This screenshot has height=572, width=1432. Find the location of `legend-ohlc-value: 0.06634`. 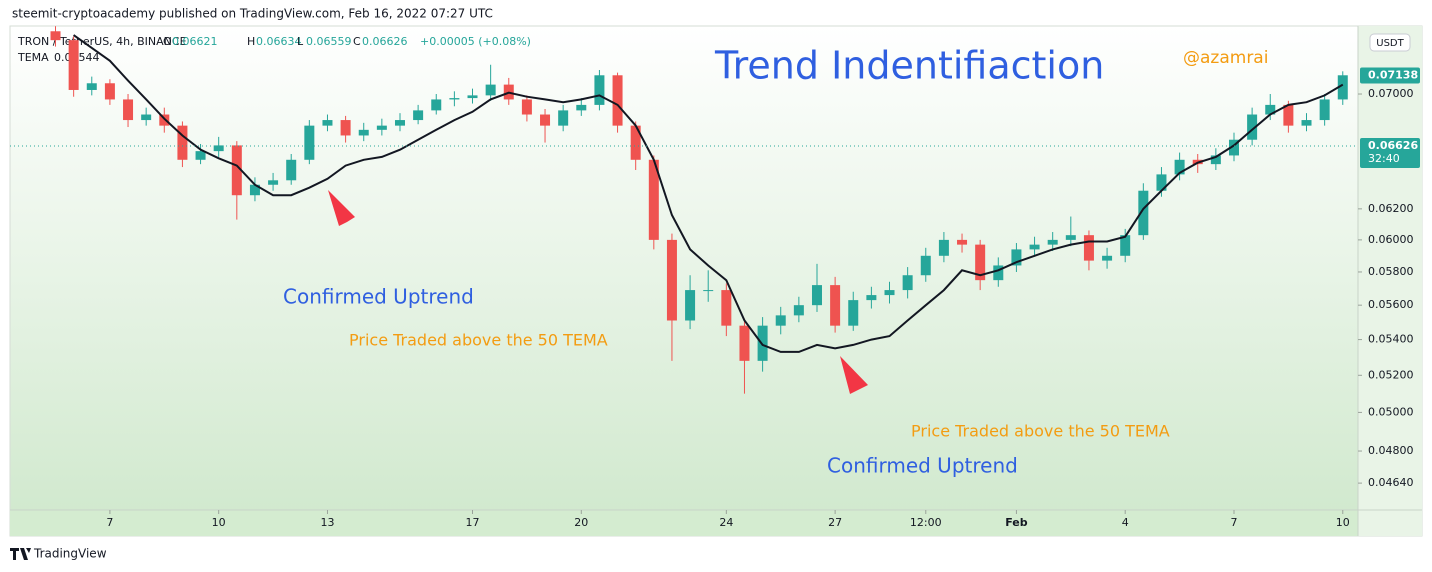

legend-ohlc-value: 0.06634 is located at coordinates (279, 41).